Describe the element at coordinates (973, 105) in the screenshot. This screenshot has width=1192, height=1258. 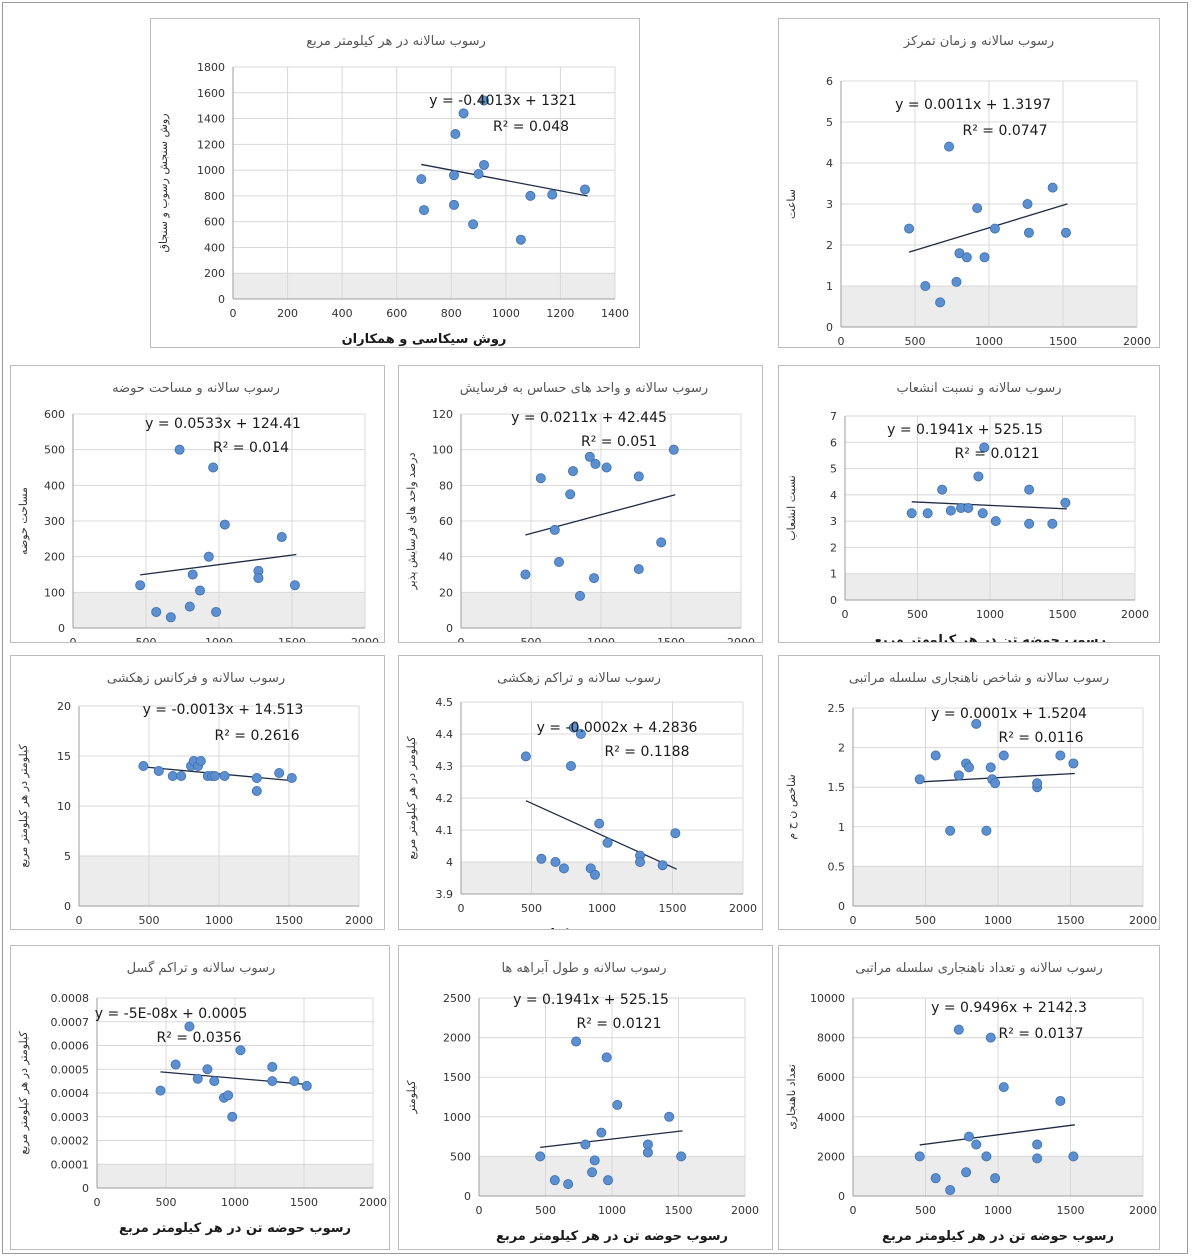
I see `trend-equation: y = 0.0011x + 1.3197` at that location.